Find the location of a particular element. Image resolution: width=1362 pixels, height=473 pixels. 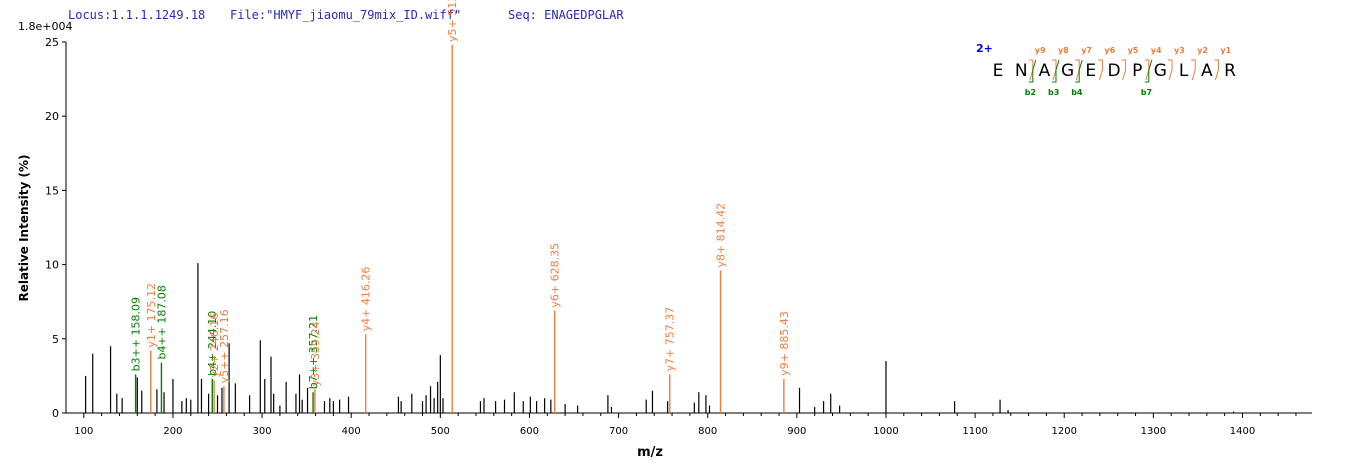

charge: 2+ is located at coordinates (984, 48).